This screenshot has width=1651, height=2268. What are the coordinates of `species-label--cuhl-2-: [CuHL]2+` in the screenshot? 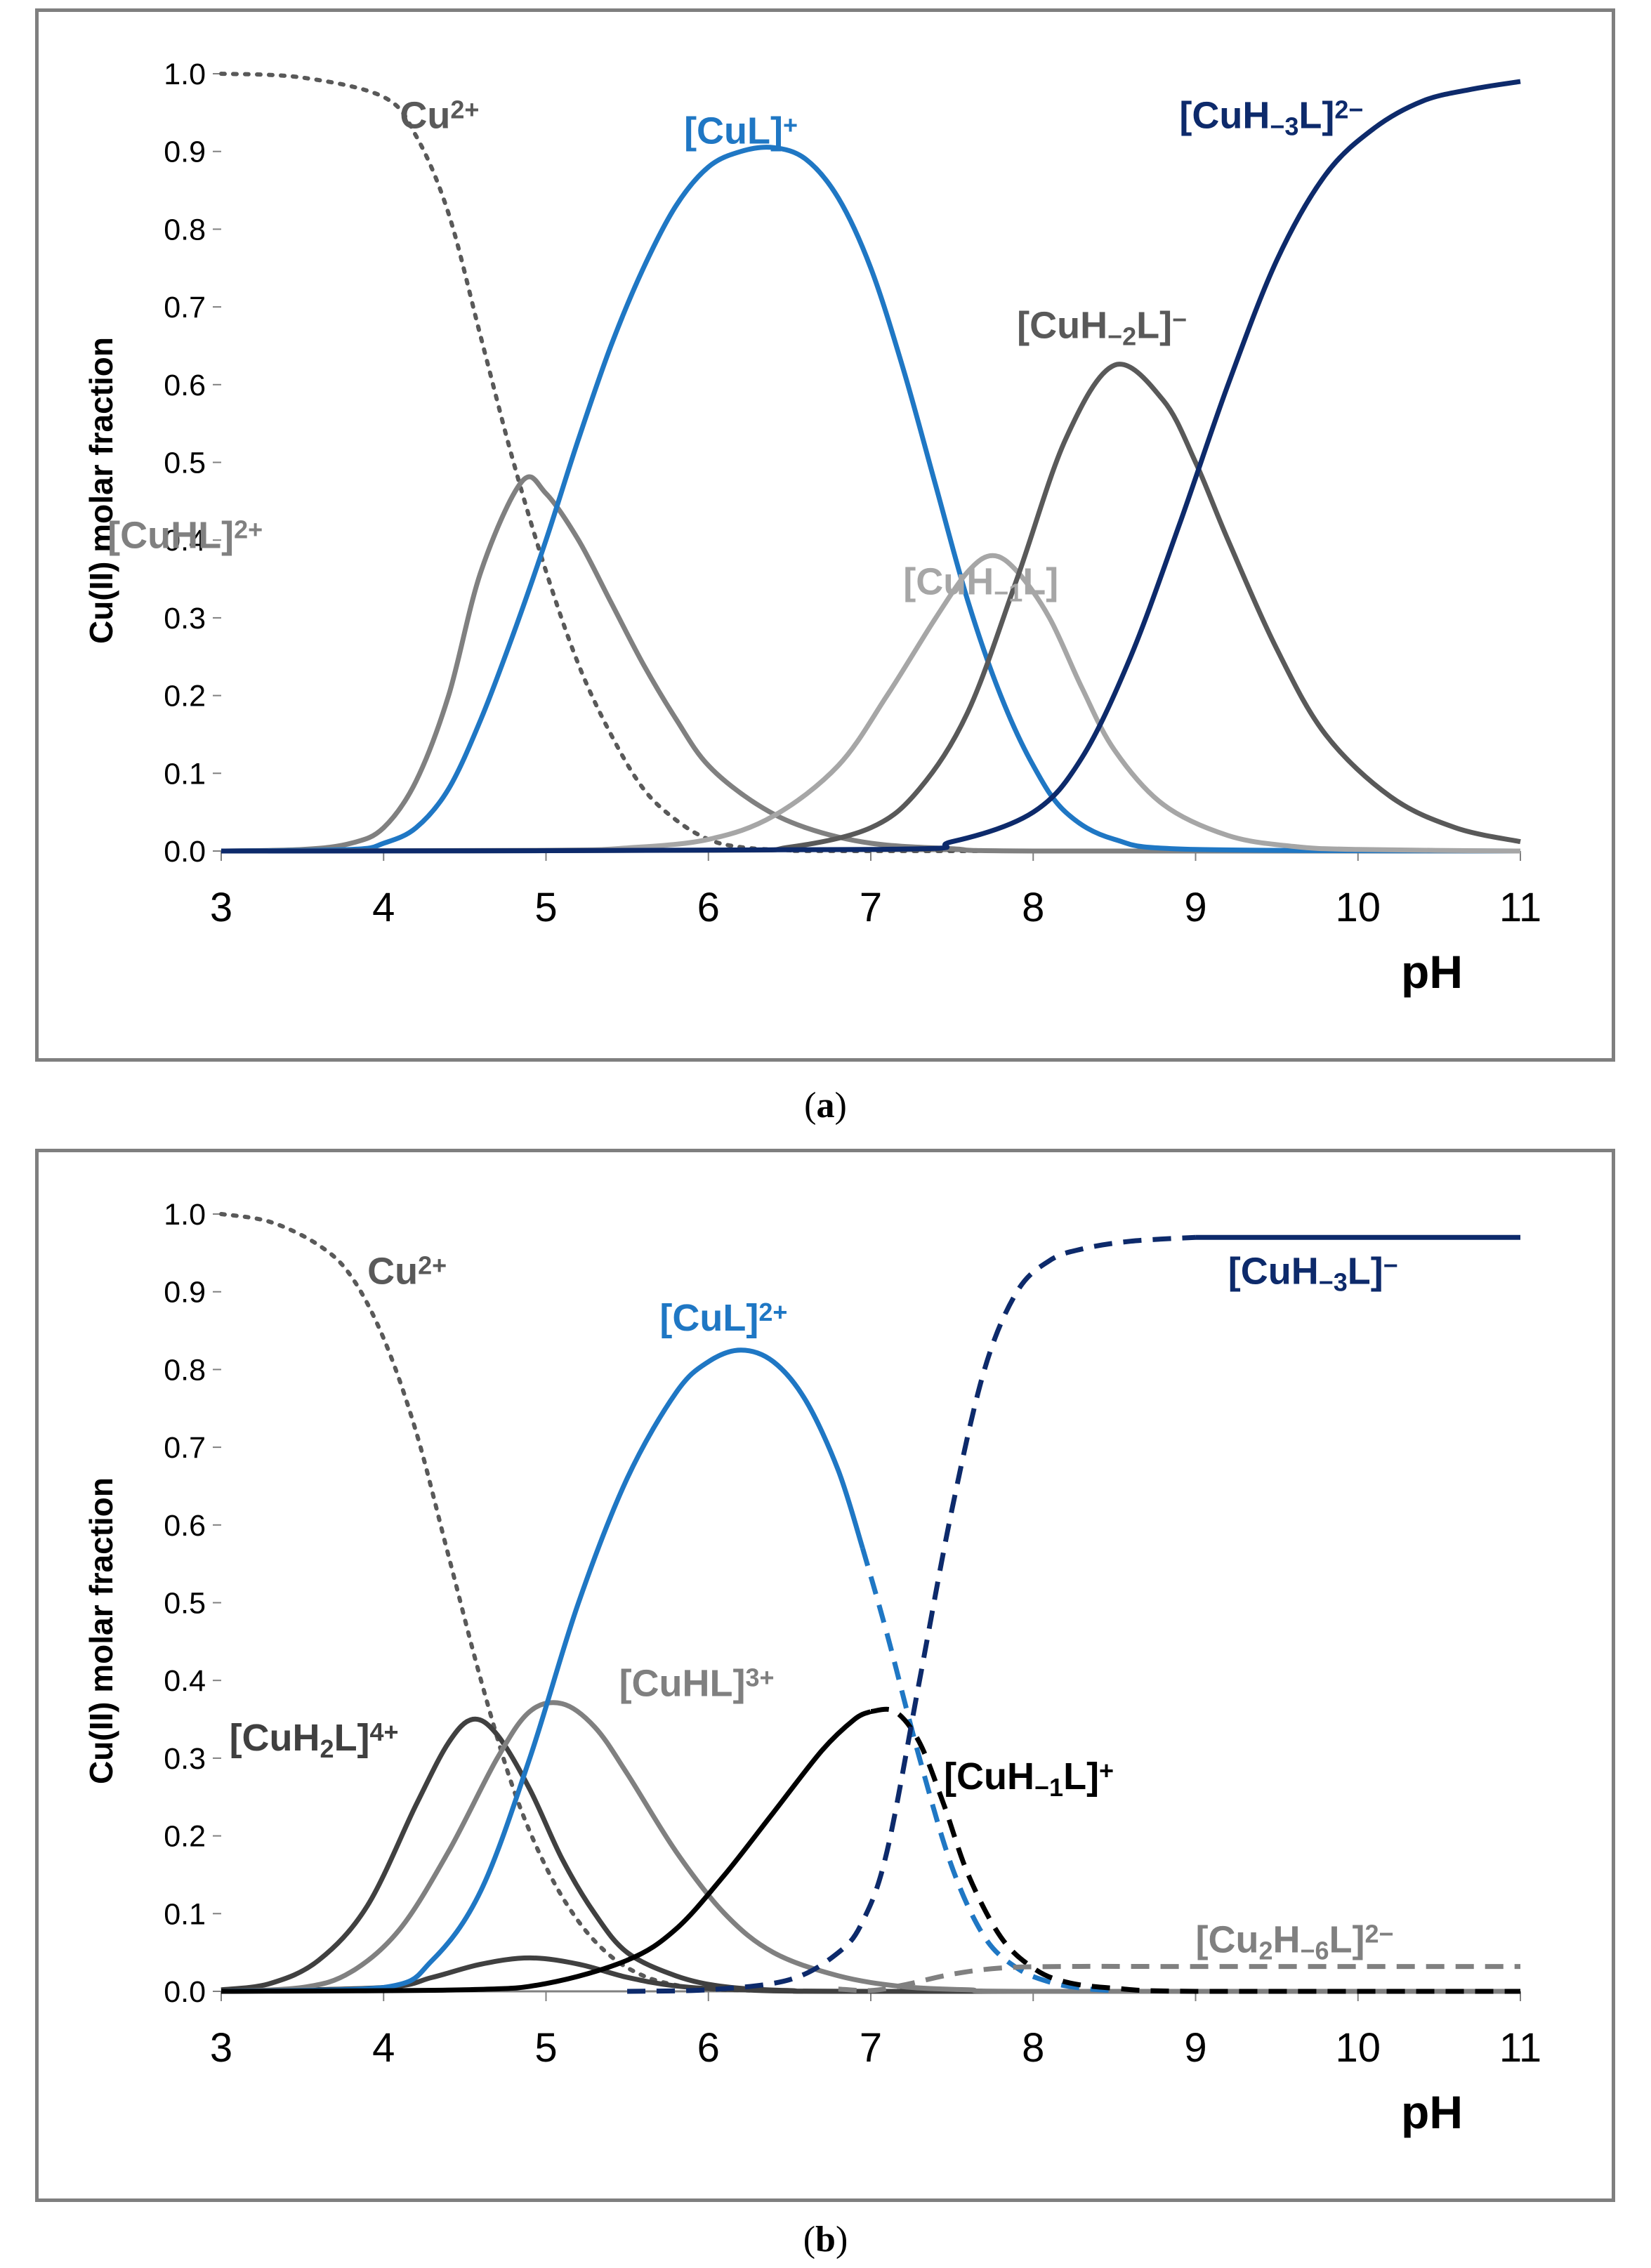 It's located at (185, 535).